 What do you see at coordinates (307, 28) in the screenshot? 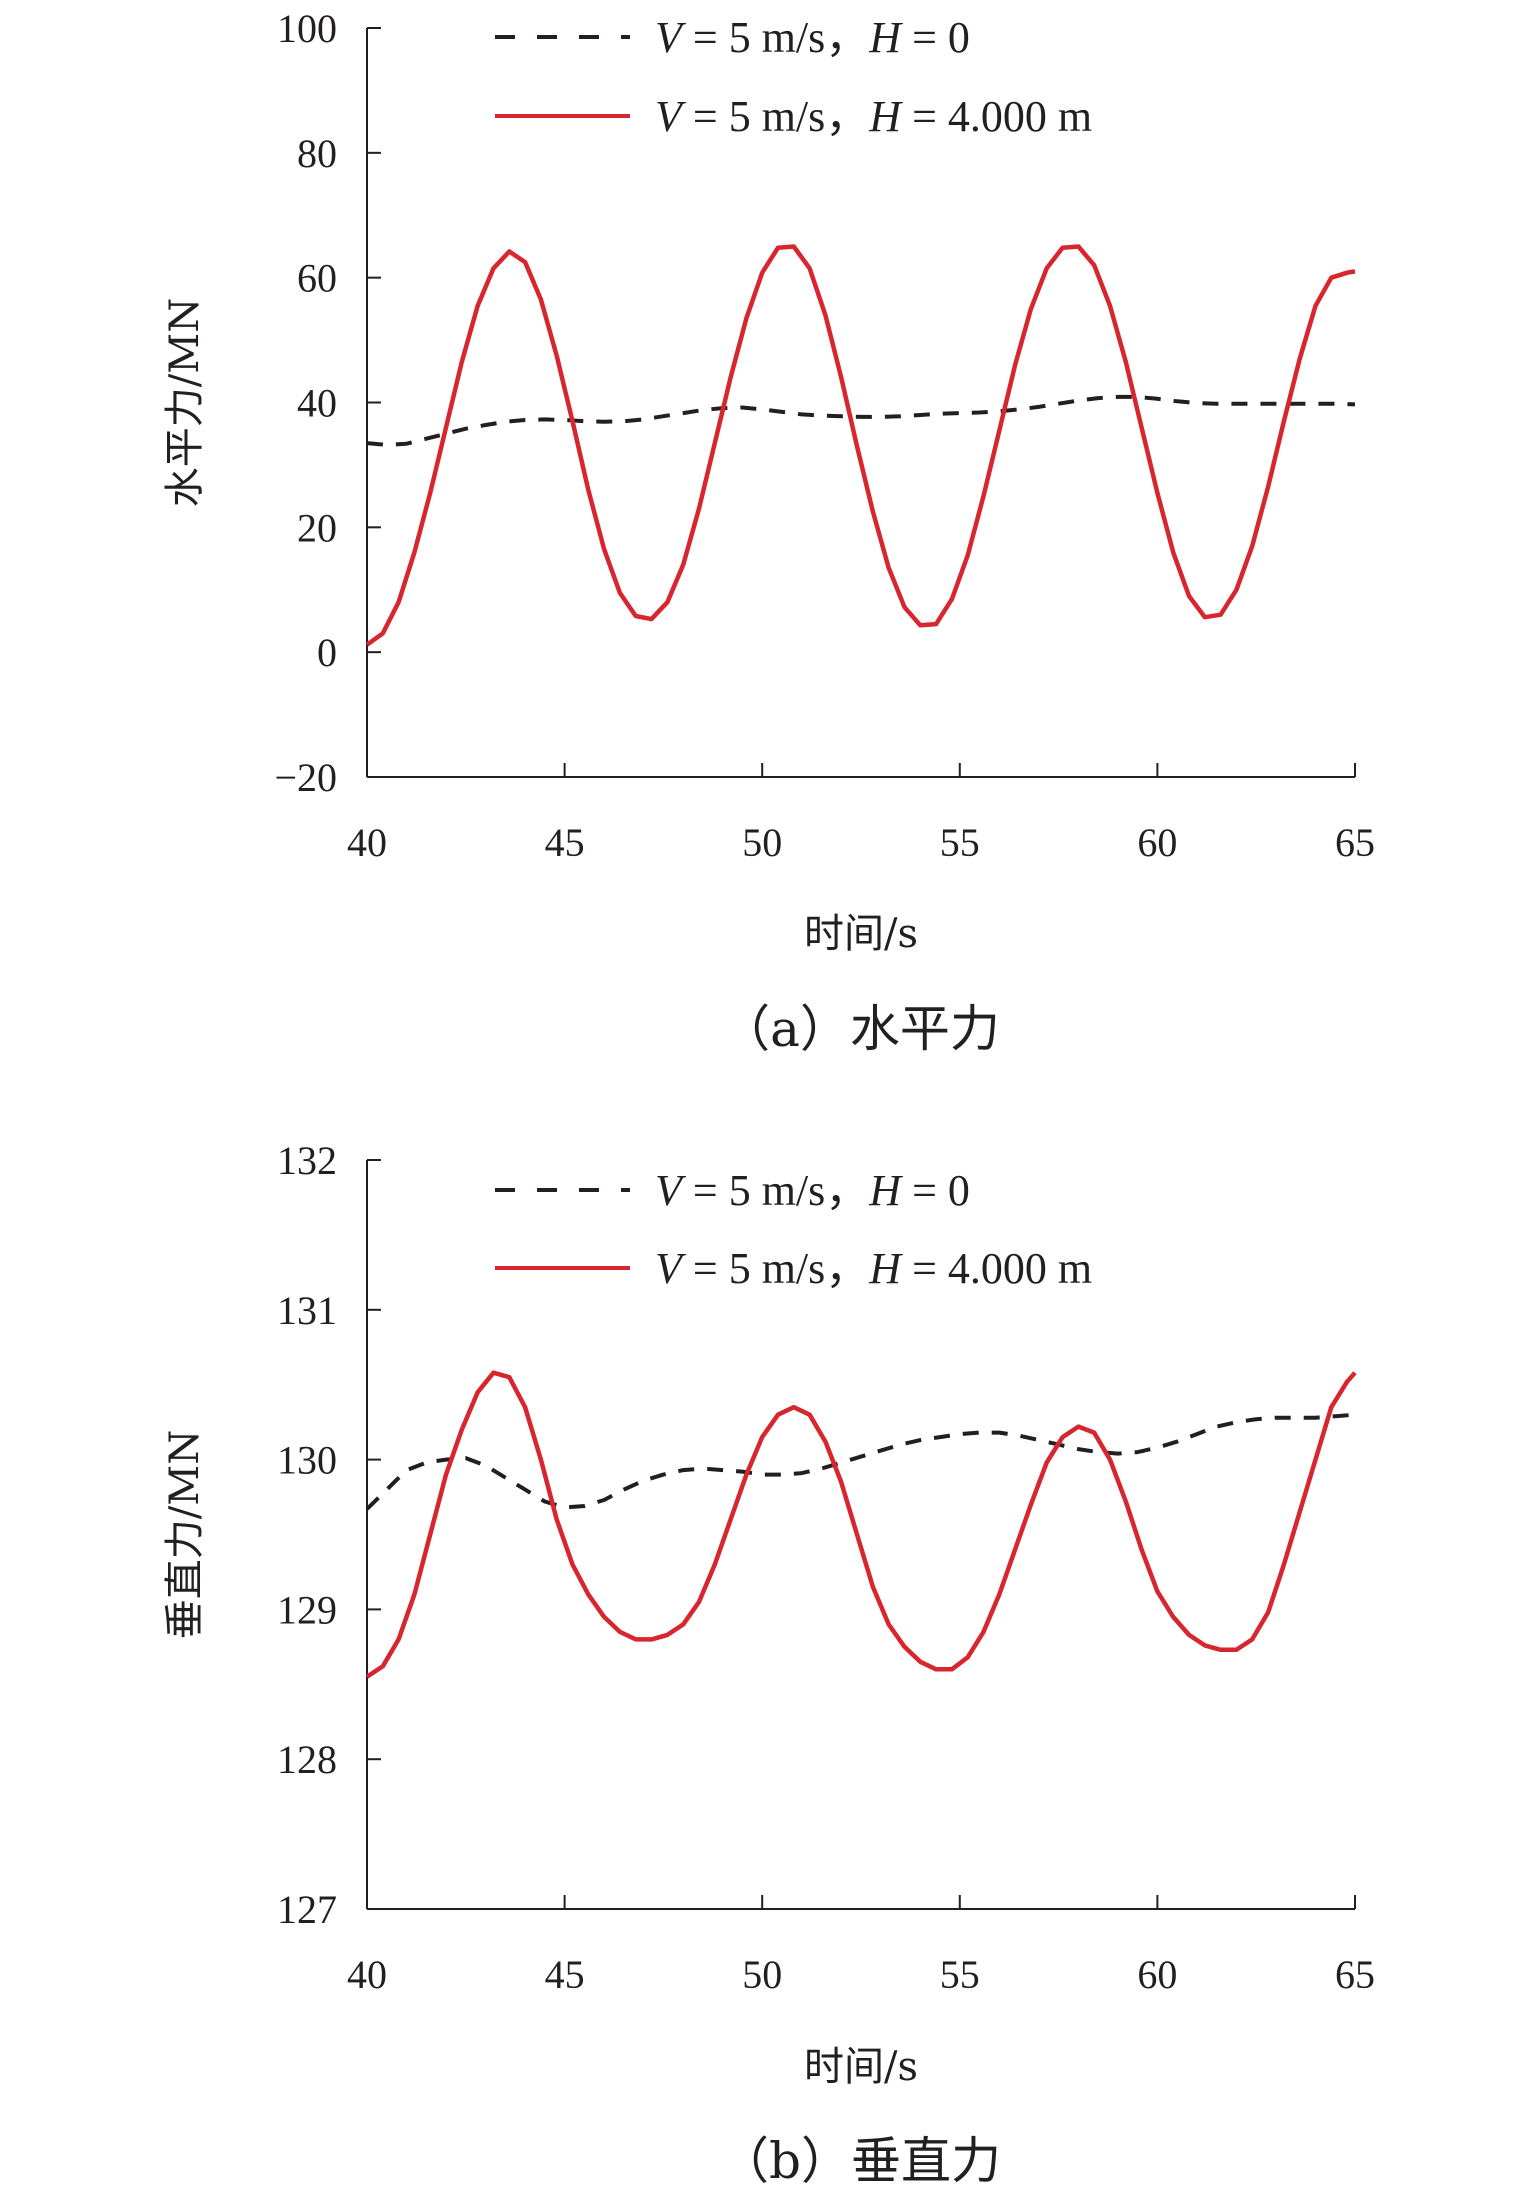
I see `y-tick-label: 100` at bounding box center [307, 28].